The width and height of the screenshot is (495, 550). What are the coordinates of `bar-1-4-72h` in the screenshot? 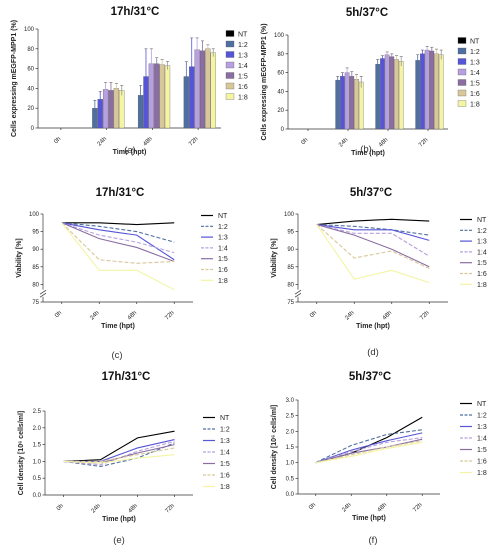 It's located at (427, 89).